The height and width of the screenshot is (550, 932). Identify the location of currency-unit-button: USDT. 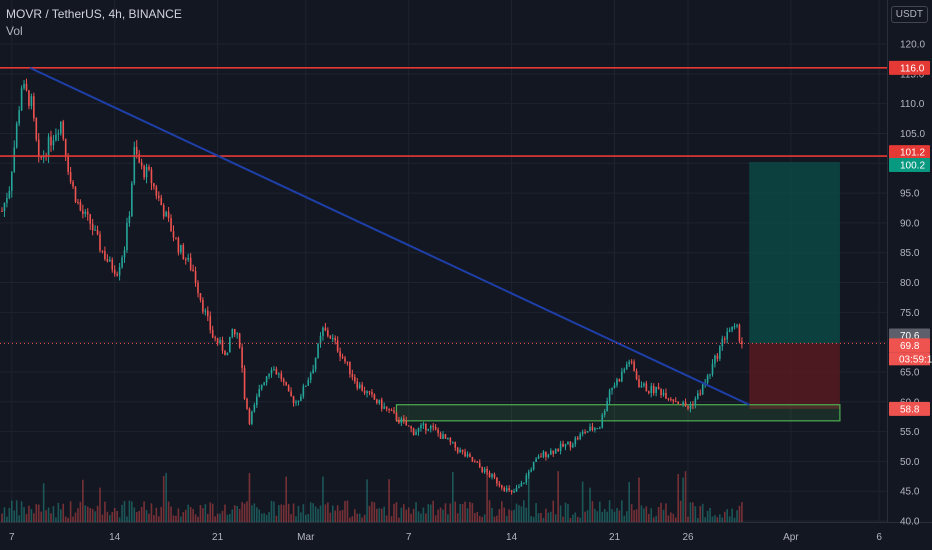
(909, 14).